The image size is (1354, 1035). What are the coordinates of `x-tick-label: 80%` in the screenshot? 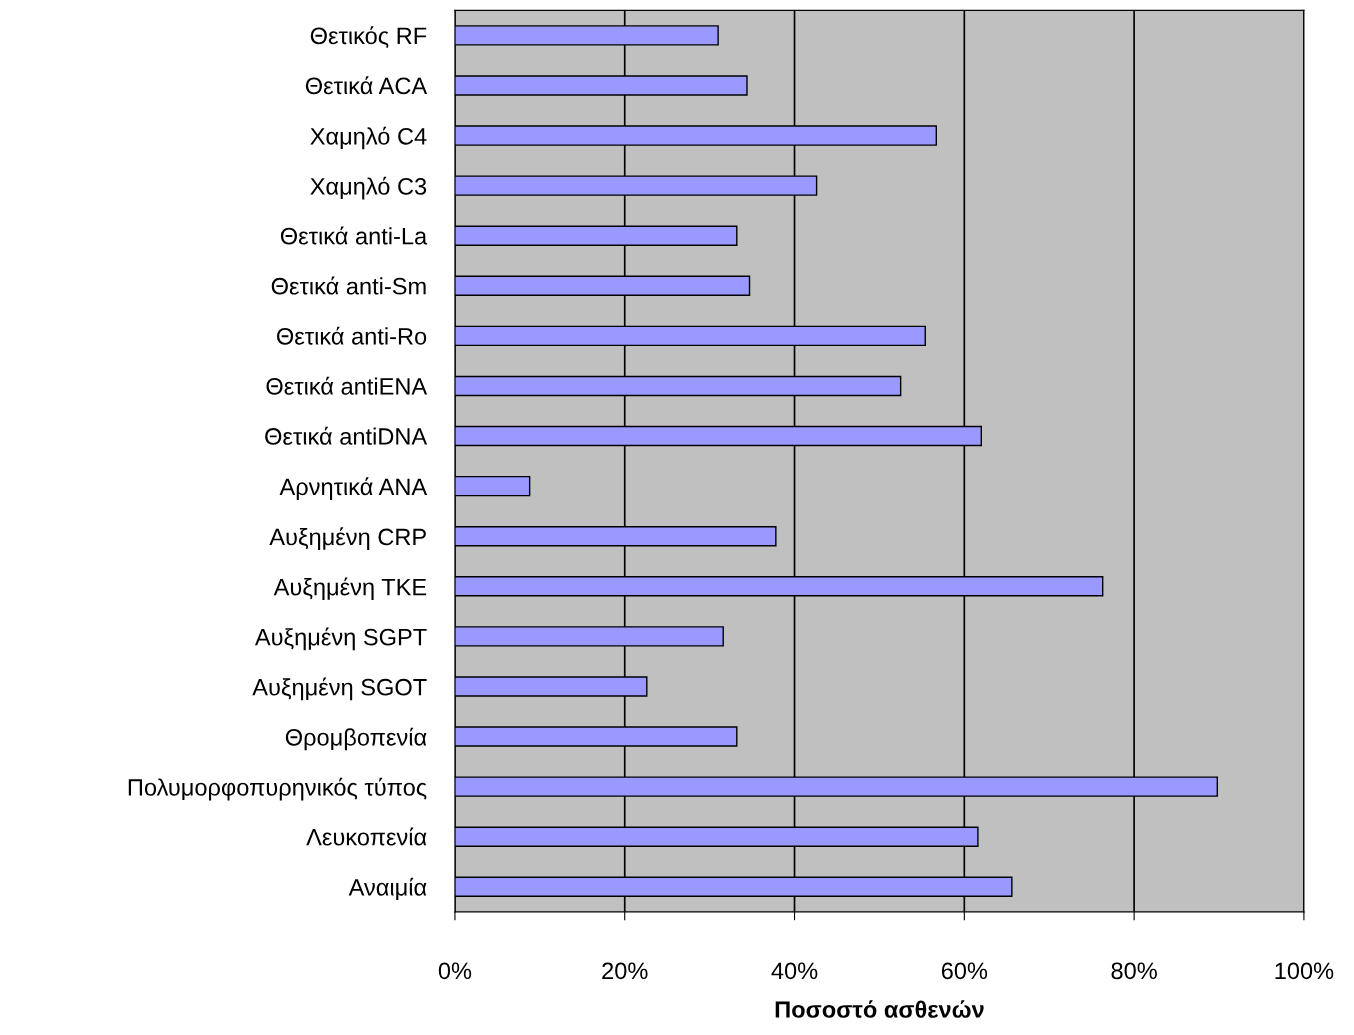 It's located at (1134, 971).